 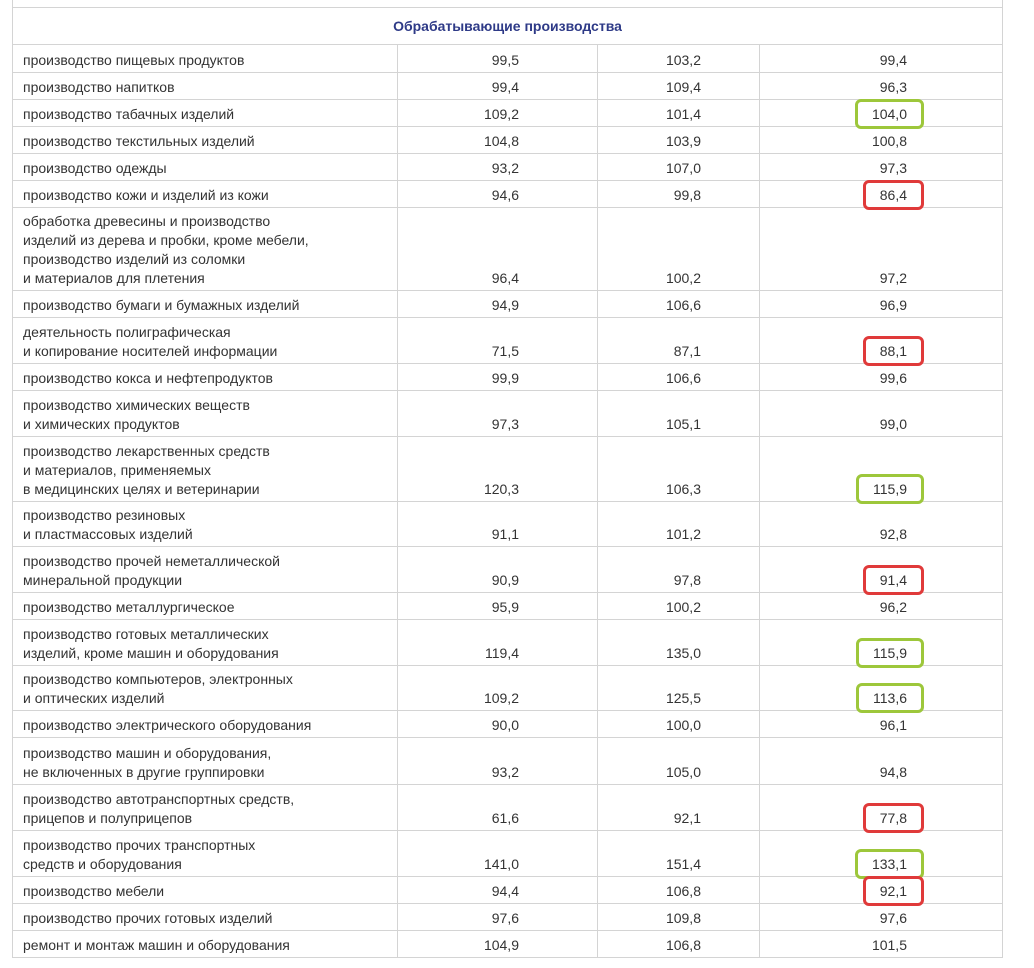 I want to click on value-cell: 106,8, so click(x=679, y=944).